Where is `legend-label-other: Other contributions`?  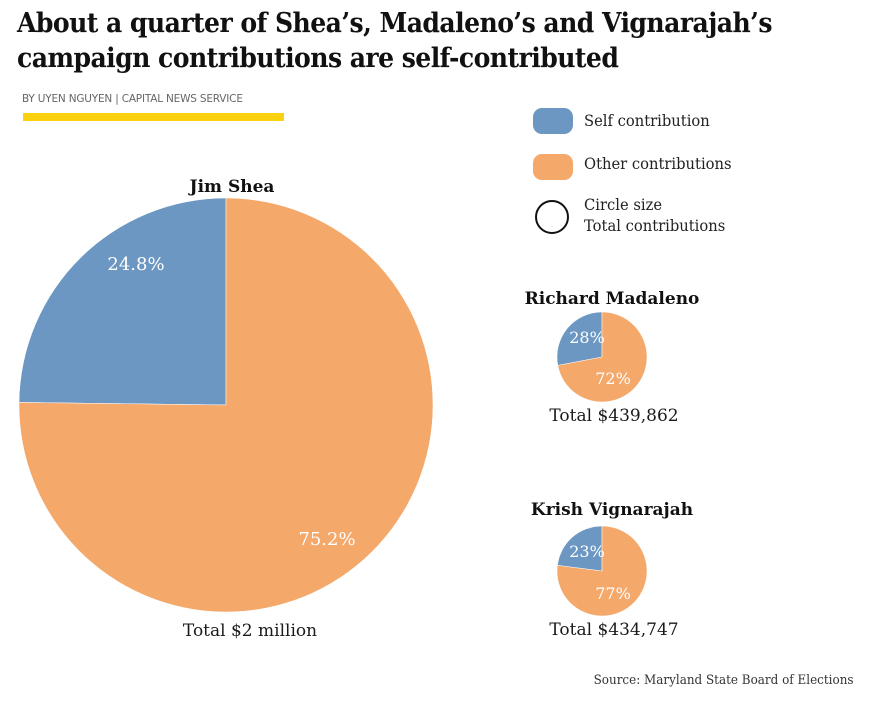
legend-label-other: Other contributions is located at coordinates (658, 163).